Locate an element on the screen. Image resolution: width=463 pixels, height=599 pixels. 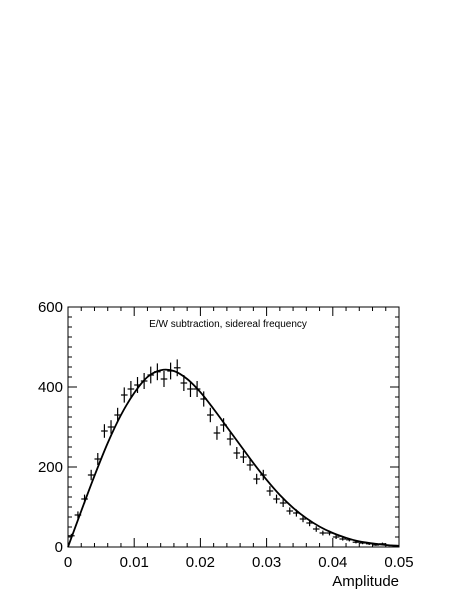
x-tick-label: 0.04 is located at coordinates (332, 562).